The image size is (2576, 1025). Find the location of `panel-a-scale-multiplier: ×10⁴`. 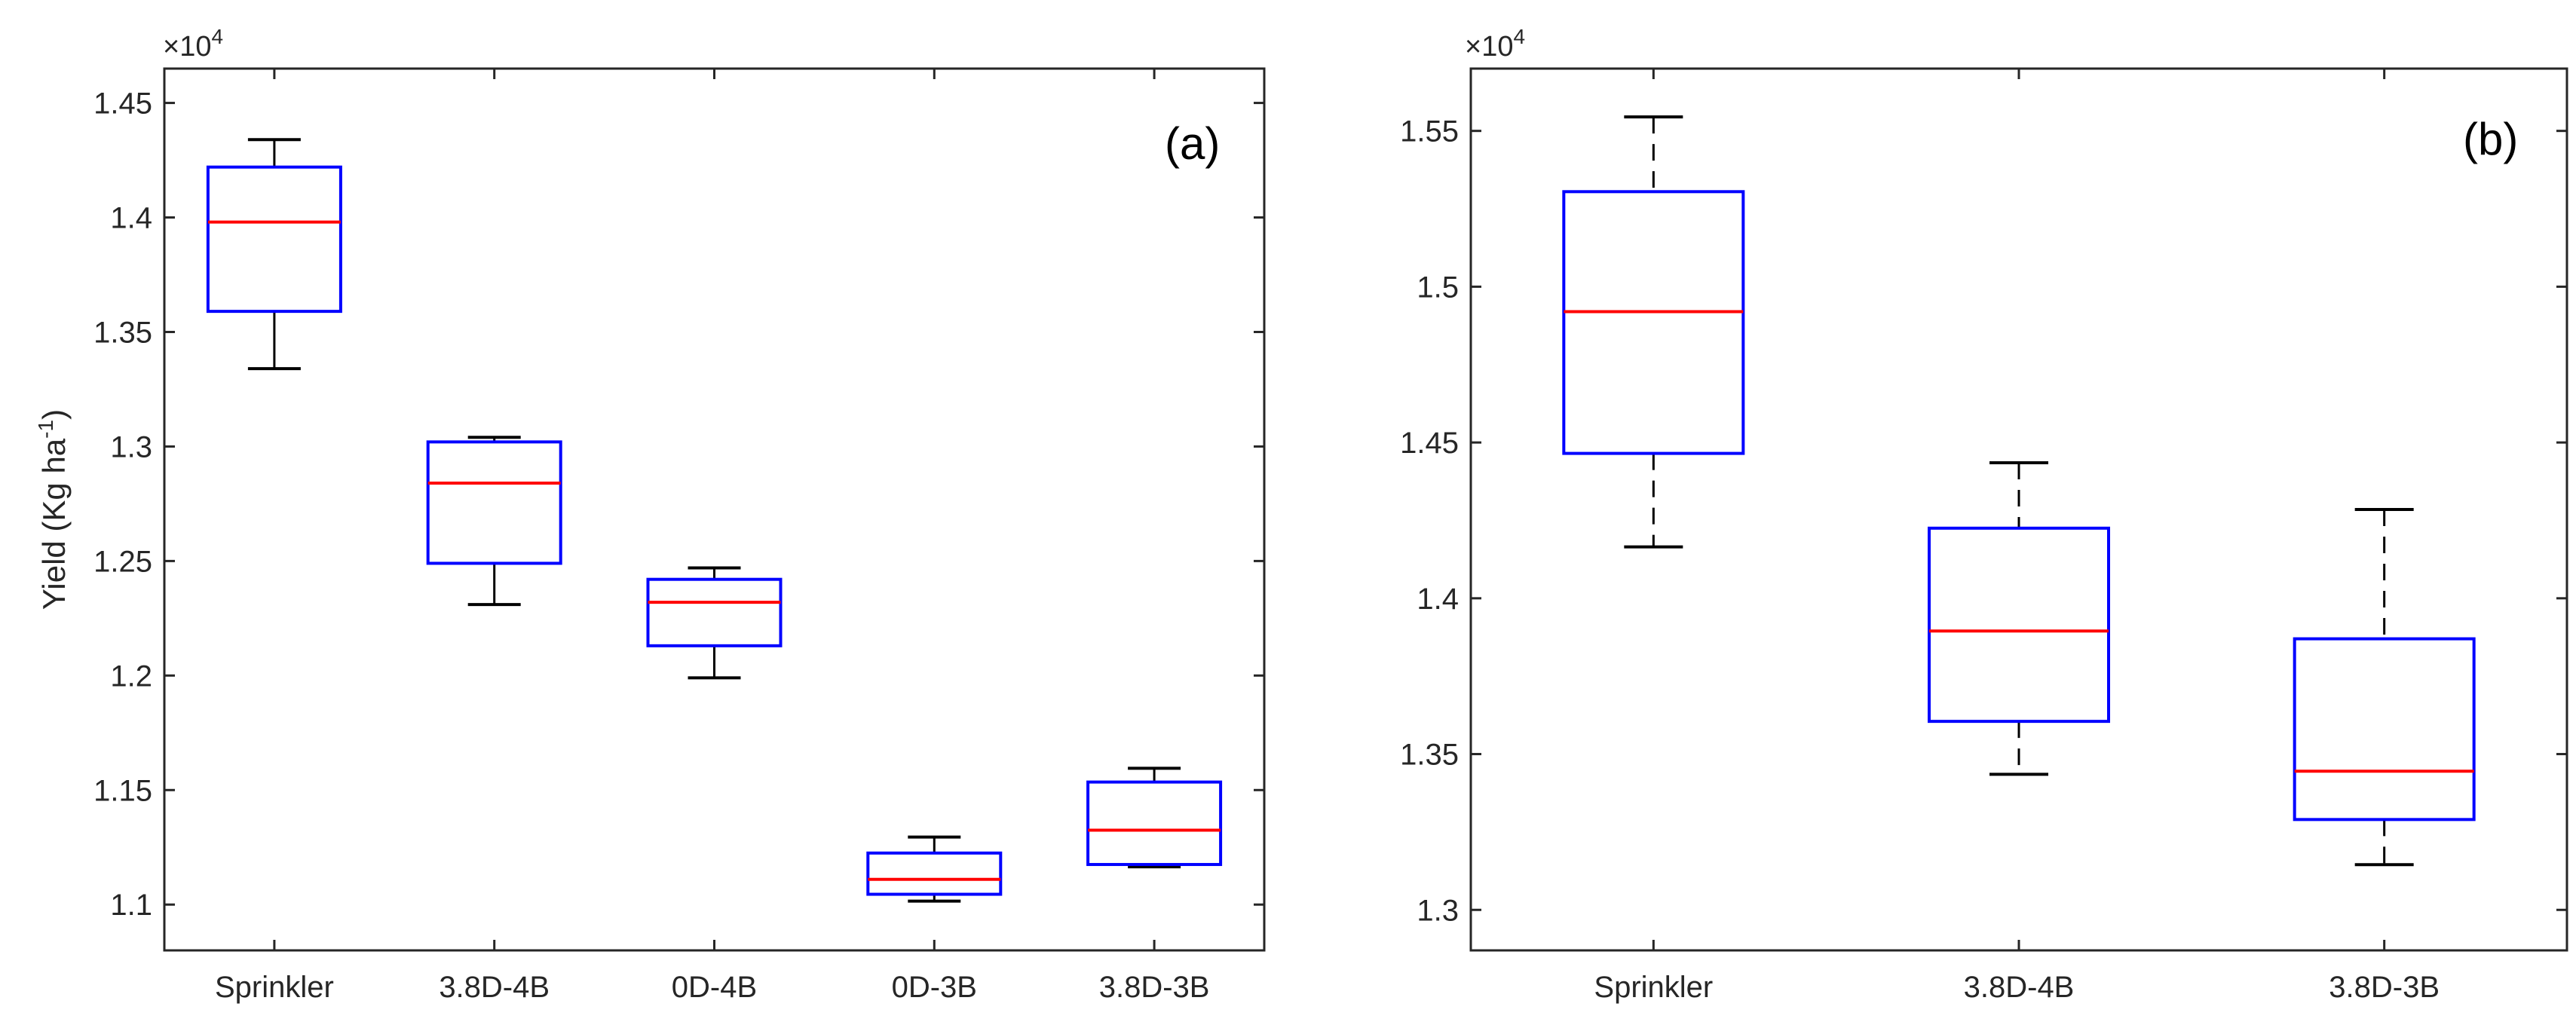

panel-a-scale-multiplier: ×10⁴ is located at coordinates (193, 44).